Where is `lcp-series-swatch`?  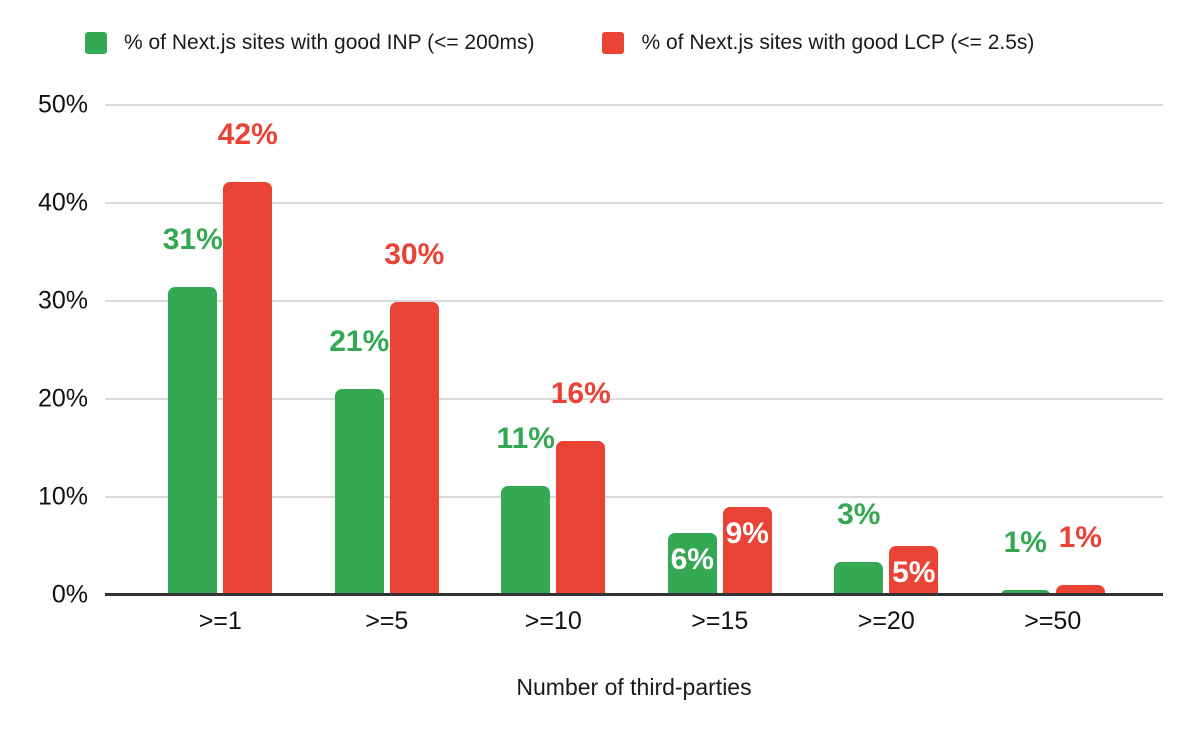
lcp-series-swatch is located at coordinates (613, 43).